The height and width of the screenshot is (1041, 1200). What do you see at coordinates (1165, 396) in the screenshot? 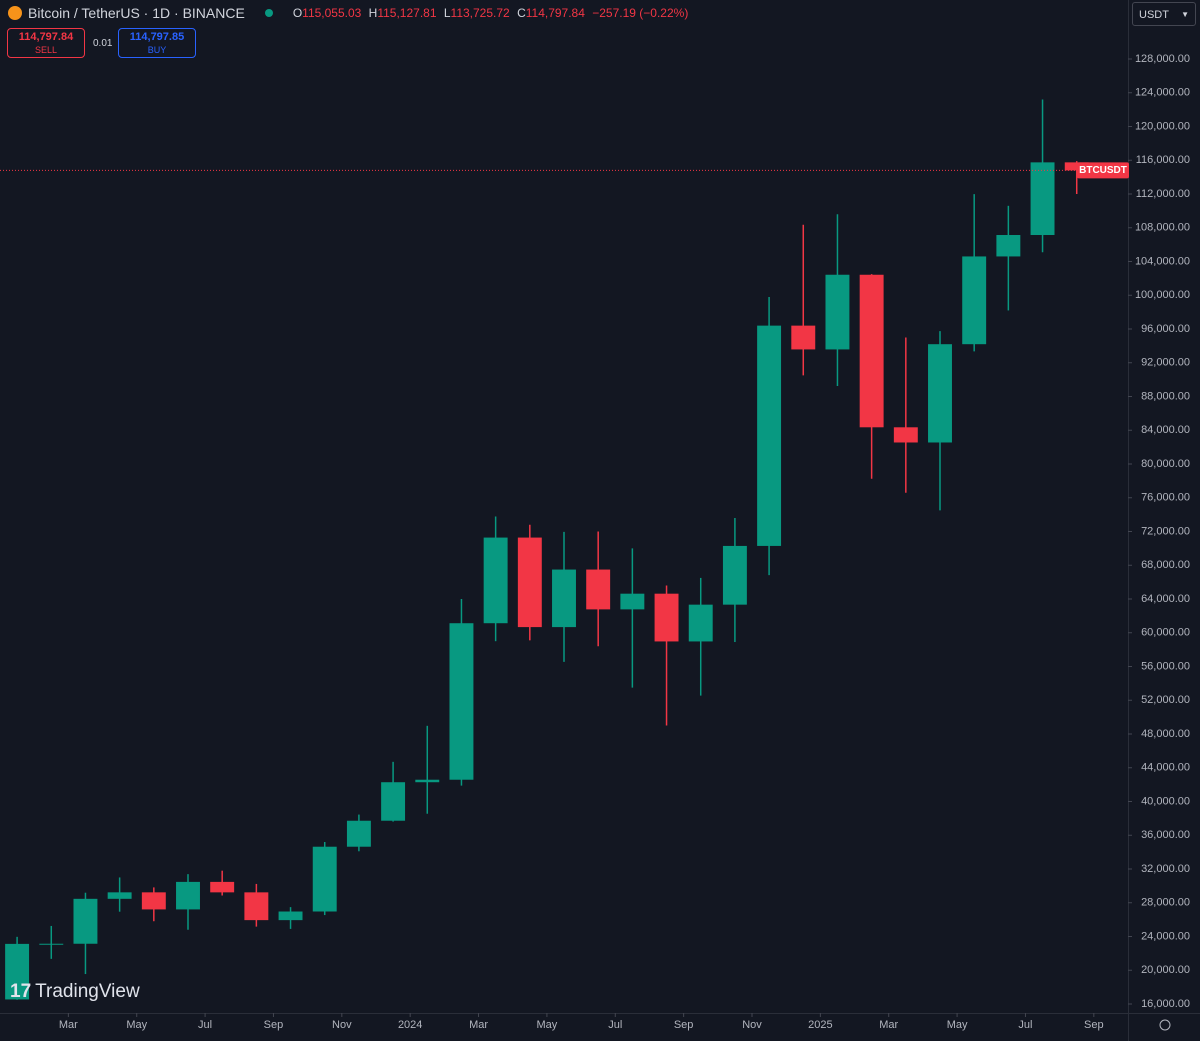
I see `y-tick-label: 88,000.00` at bounding box center [1165, 396].